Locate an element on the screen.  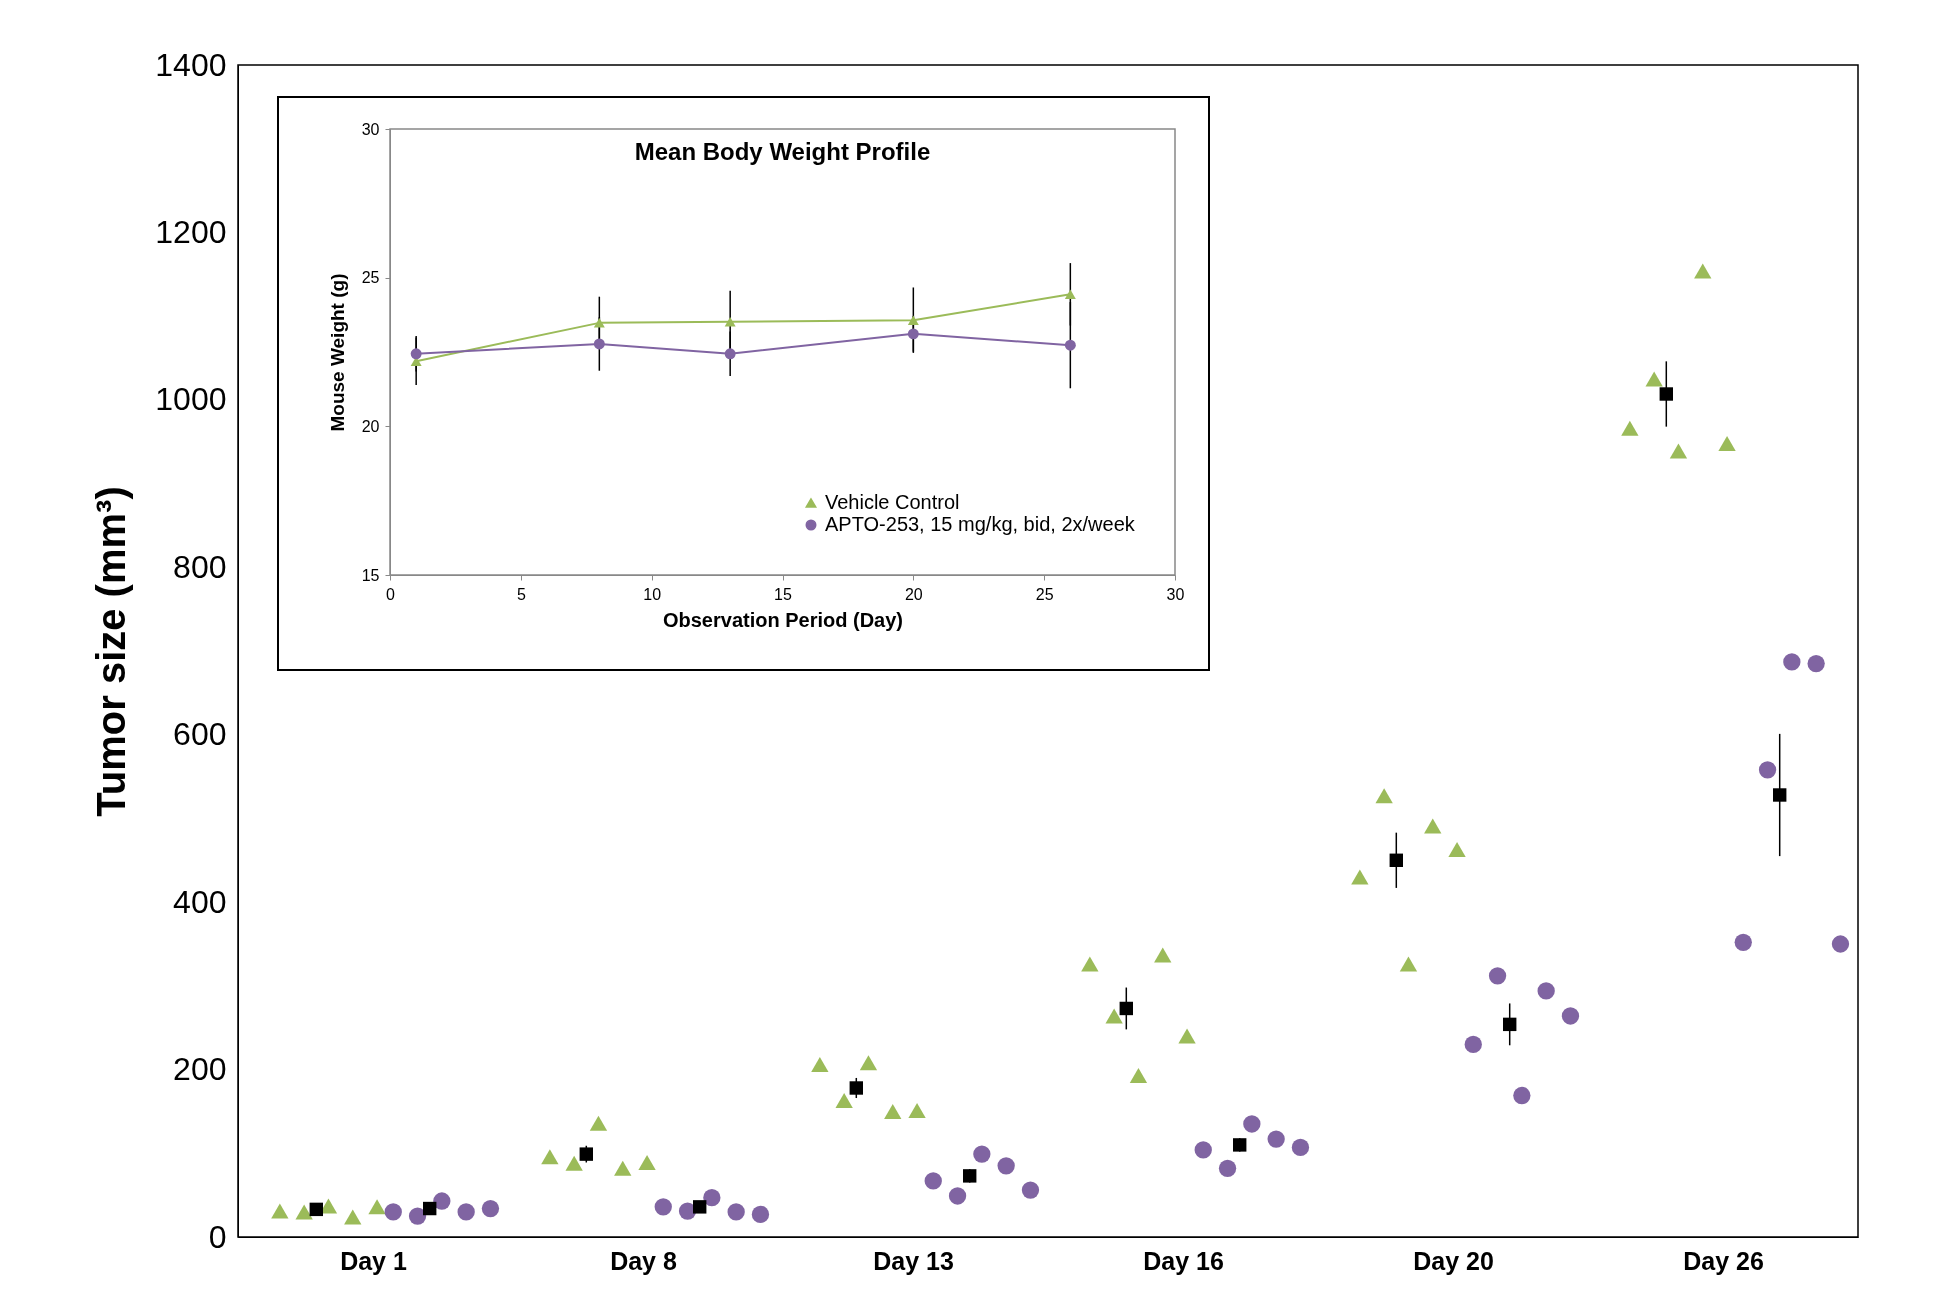
legend-label: Vehicle Control is located at coordinates (892, 502).